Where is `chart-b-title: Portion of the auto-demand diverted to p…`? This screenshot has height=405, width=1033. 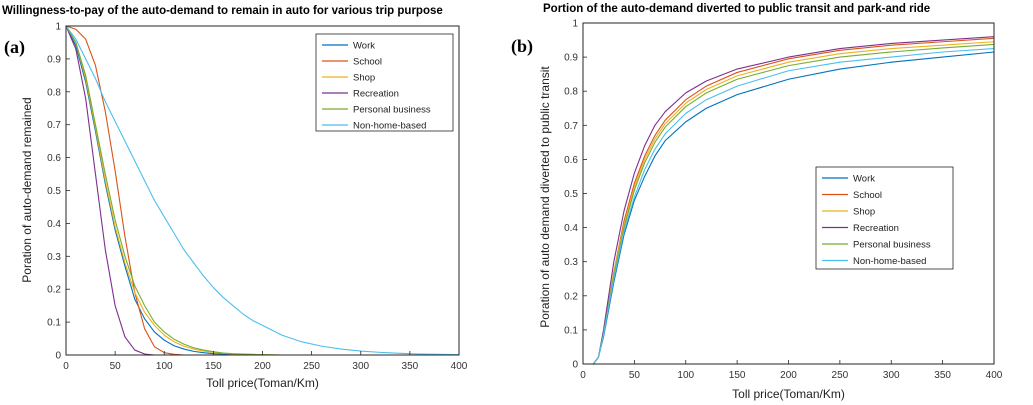
chart-b-title: Portion of the auto-demand diverted to p… is located at coordinates (736, 9).